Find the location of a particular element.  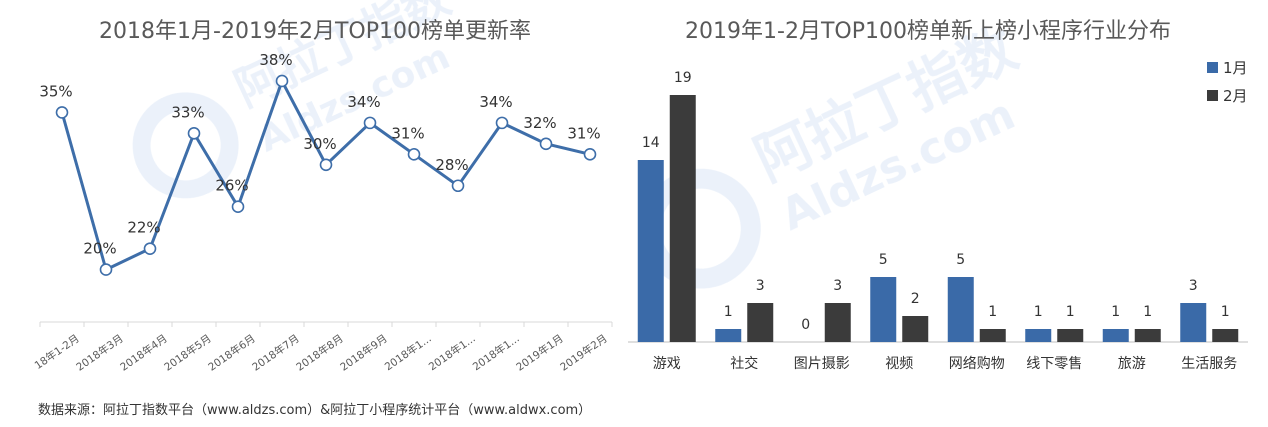

bar-chart-x-tick-label: 线下零售 is located at coordinates (1054, 364).